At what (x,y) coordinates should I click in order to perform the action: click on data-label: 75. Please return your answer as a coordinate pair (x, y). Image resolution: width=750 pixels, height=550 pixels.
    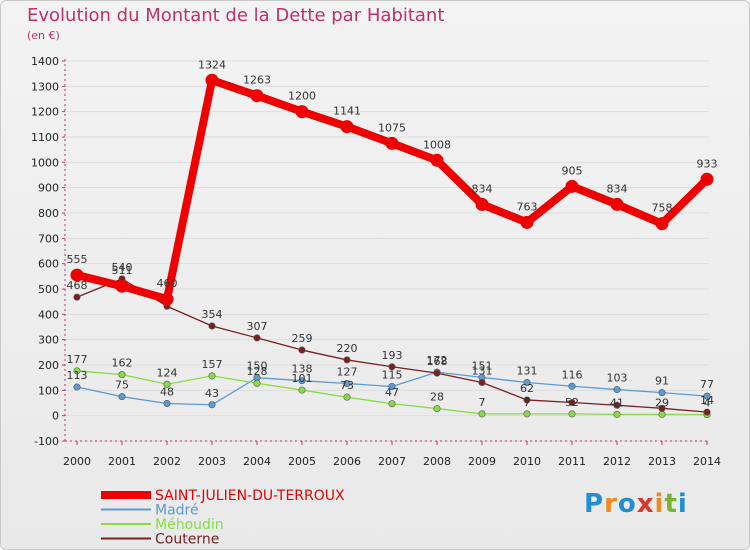
    Looking at the image, I should click on (122, 385).